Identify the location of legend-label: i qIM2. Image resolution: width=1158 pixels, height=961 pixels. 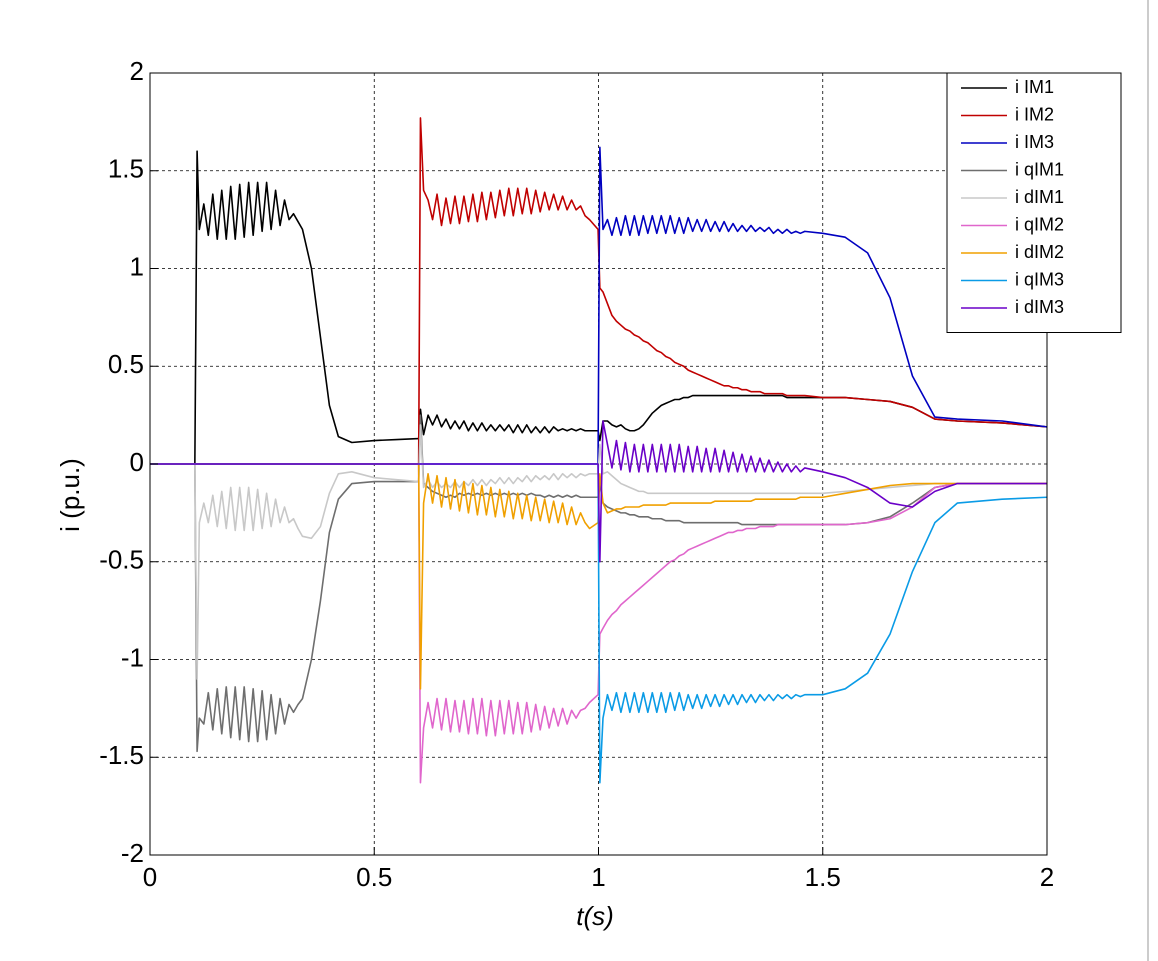
(1039, 224).